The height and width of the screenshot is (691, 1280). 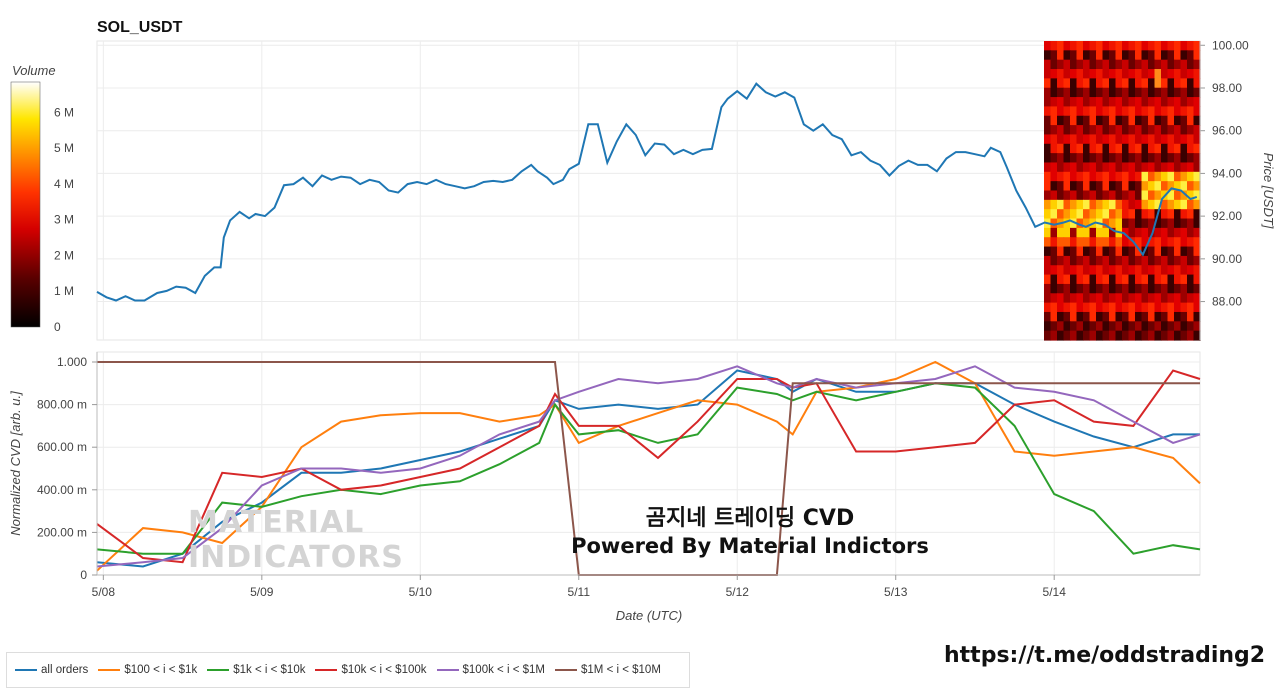 I want to click on legend-label: all orders, so click(x=65, y=670).